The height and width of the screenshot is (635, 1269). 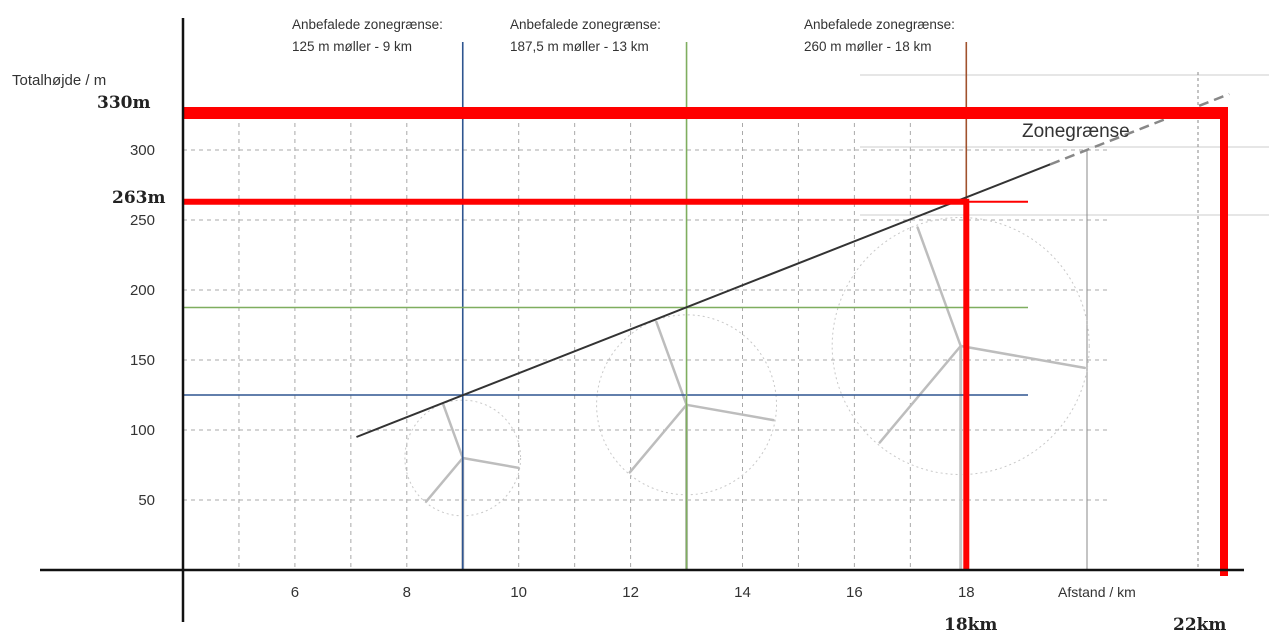 I want to click on x-tick-label-6: 6, so click(x=295, y=592).